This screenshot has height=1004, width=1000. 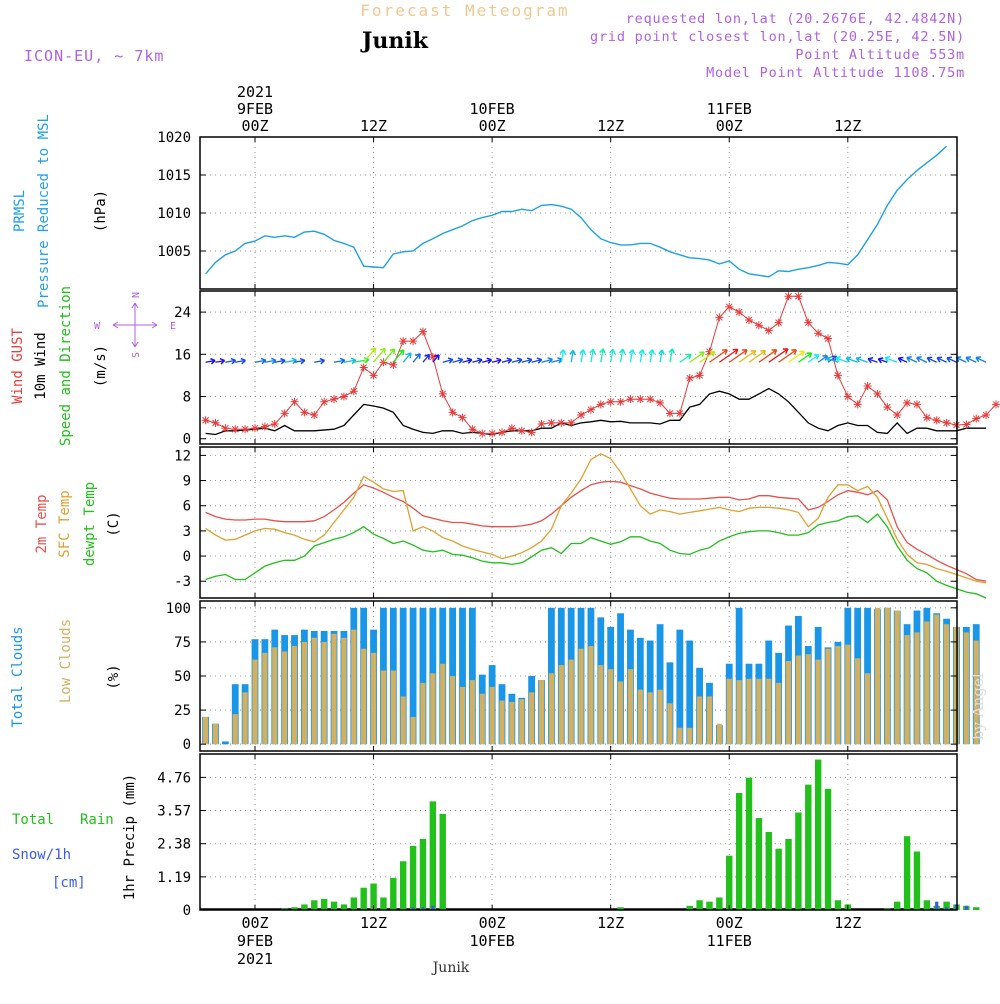 I want to click on pressure-unit: (hPa), so click(x=101, y=211).